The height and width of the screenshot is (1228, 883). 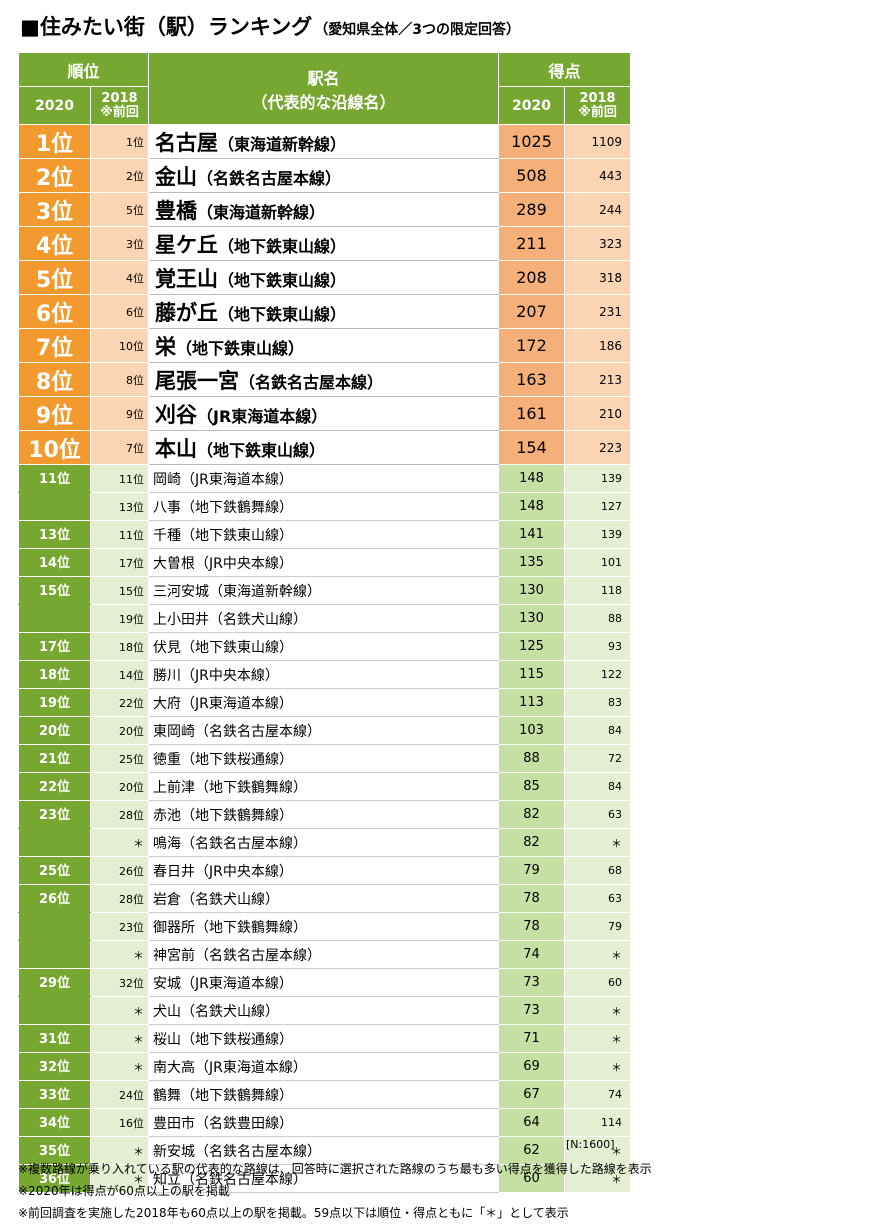 I want to click on rank-2018: 10位, so click(x=119, y=345).